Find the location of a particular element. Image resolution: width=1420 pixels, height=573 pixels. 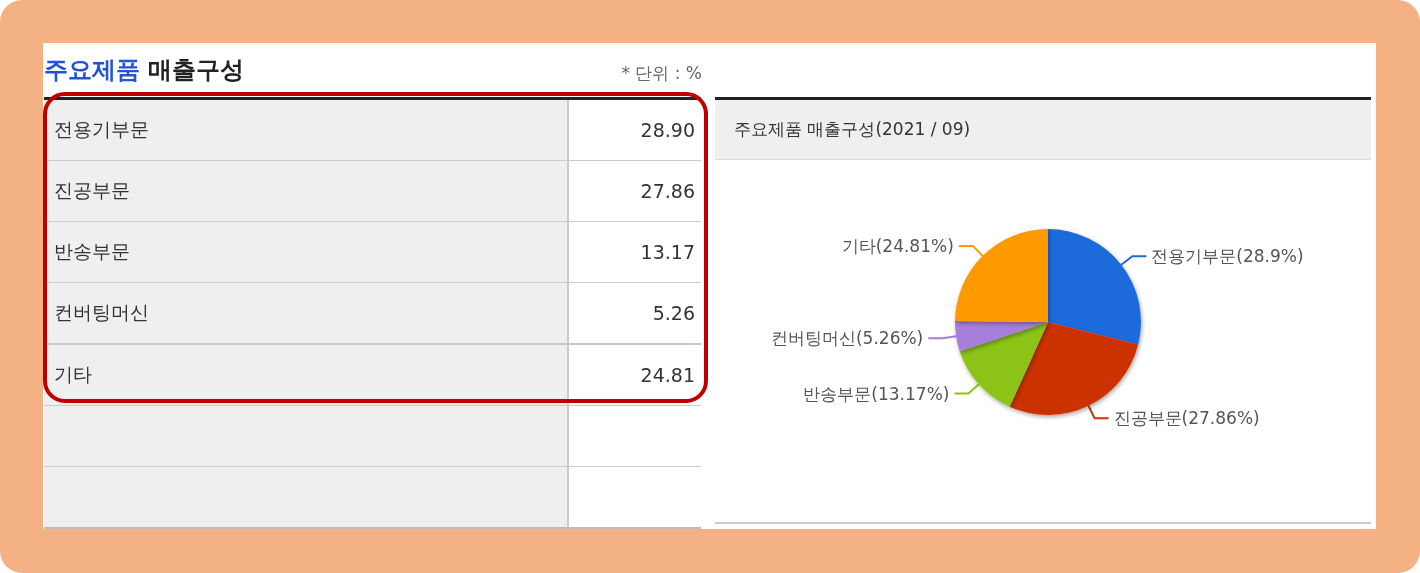

category-label: 컨버팅머신 is located at coordinates (306, 313).